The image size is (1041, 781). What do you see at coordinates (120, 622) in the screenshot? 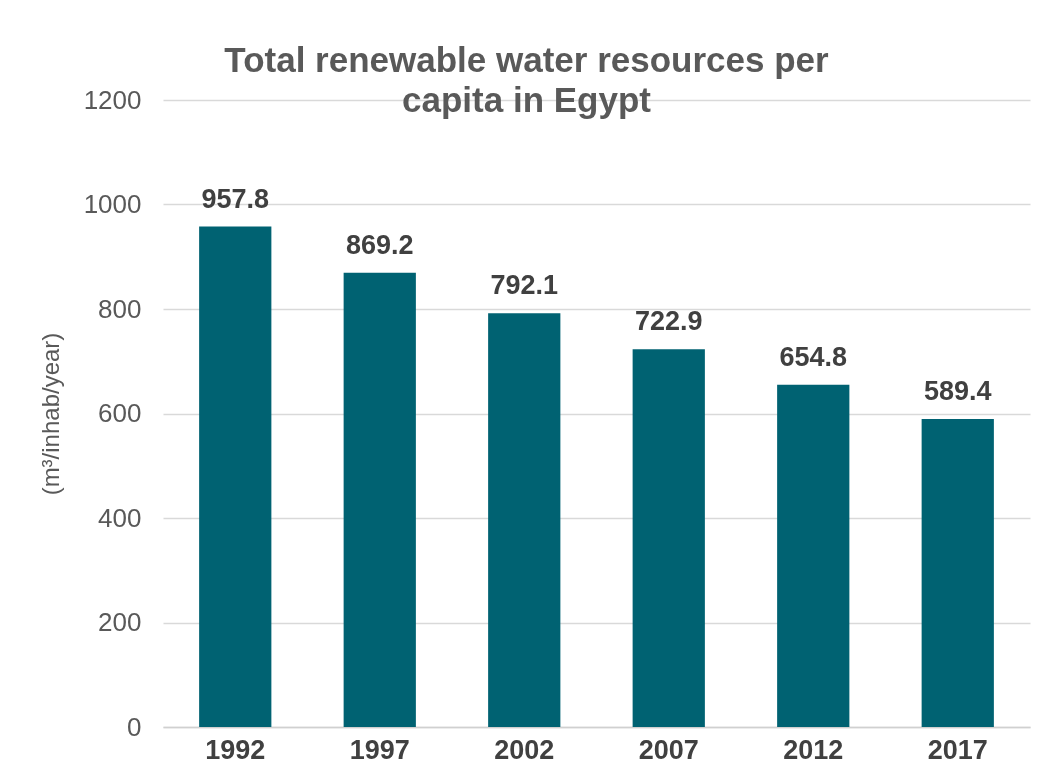
I see `y-tick-label: 200` at bounding box center [120, 622].